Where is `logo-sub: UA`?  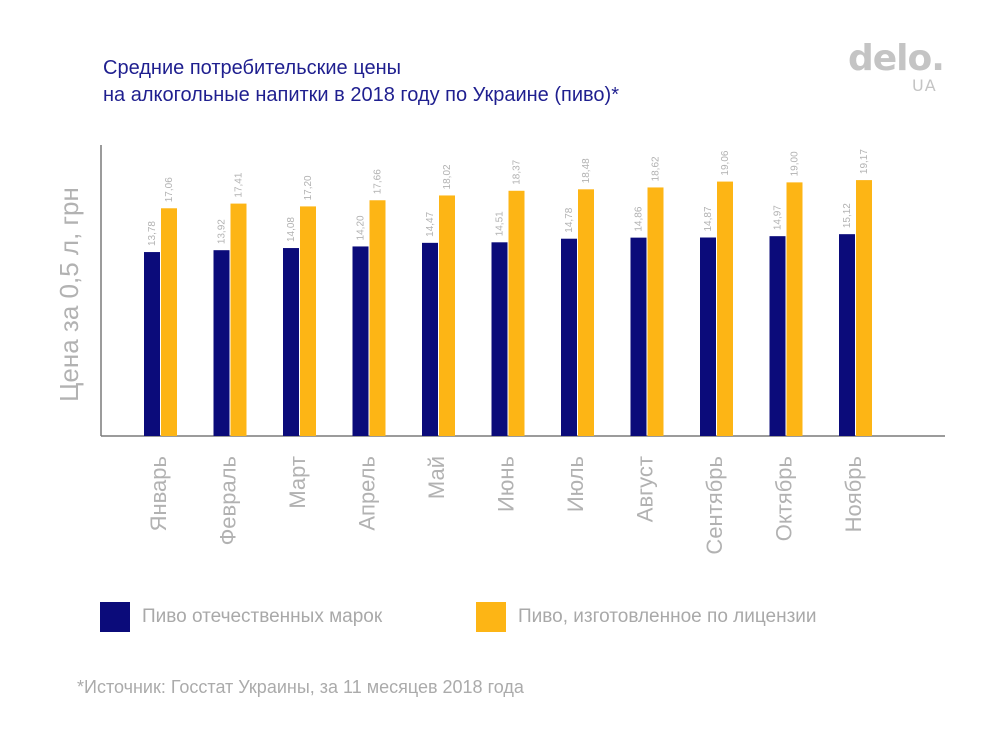
logo-sub: UA is located at coordinates (924, 85).